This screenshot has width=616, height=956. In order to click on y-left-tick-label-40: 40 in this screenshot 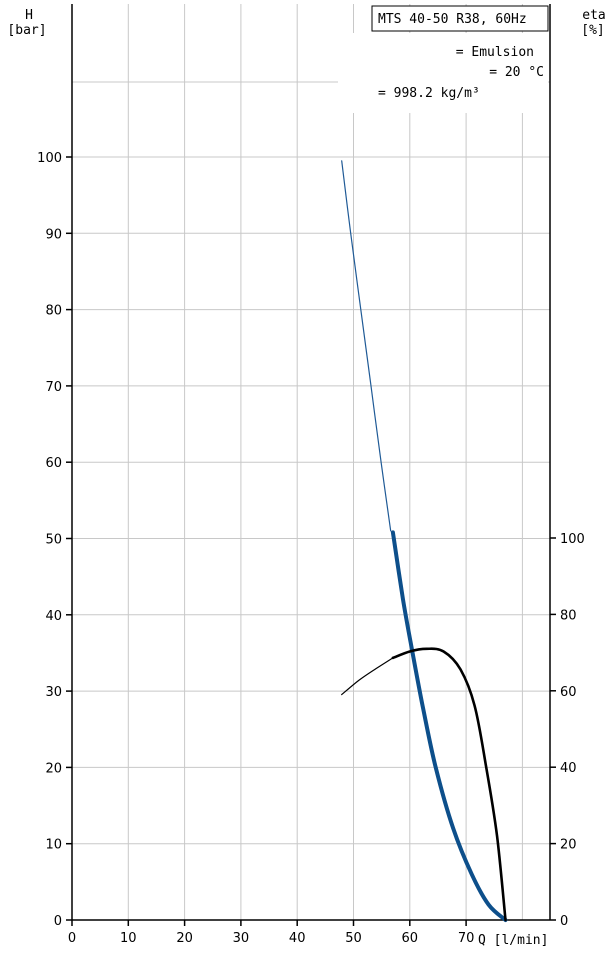, I will do `click(53, 616)`.